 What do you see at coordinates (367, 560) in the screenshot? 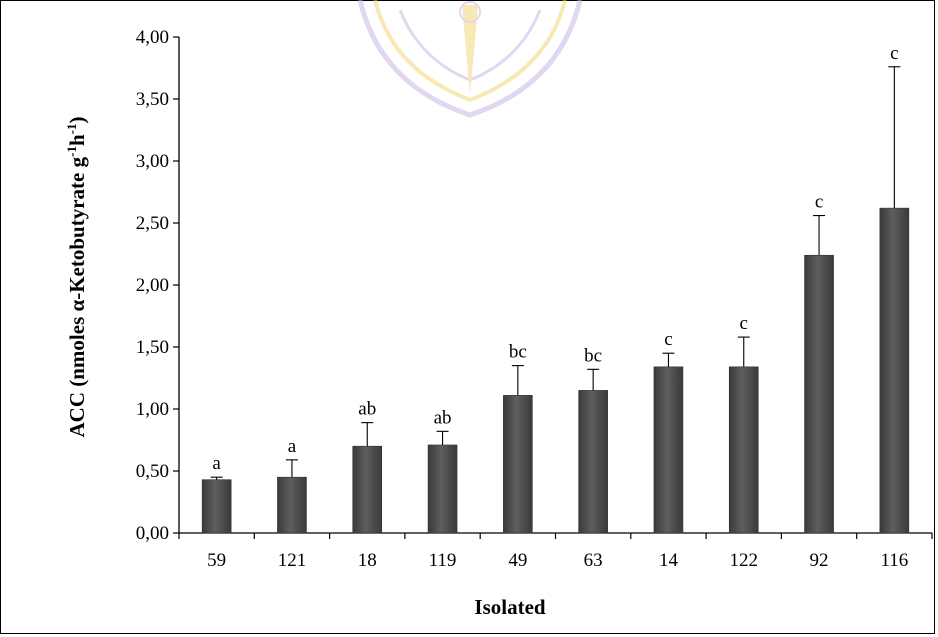
I see `x-tick-label: 18` at bounding box center [367, 560].